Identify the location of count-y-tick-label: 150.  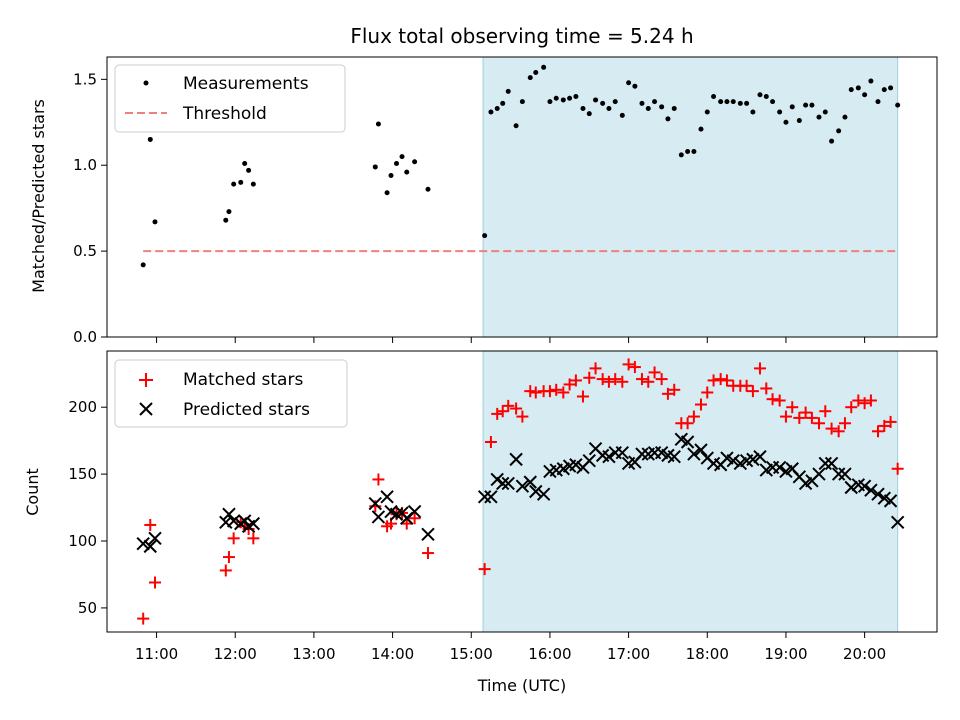
(82, 474).